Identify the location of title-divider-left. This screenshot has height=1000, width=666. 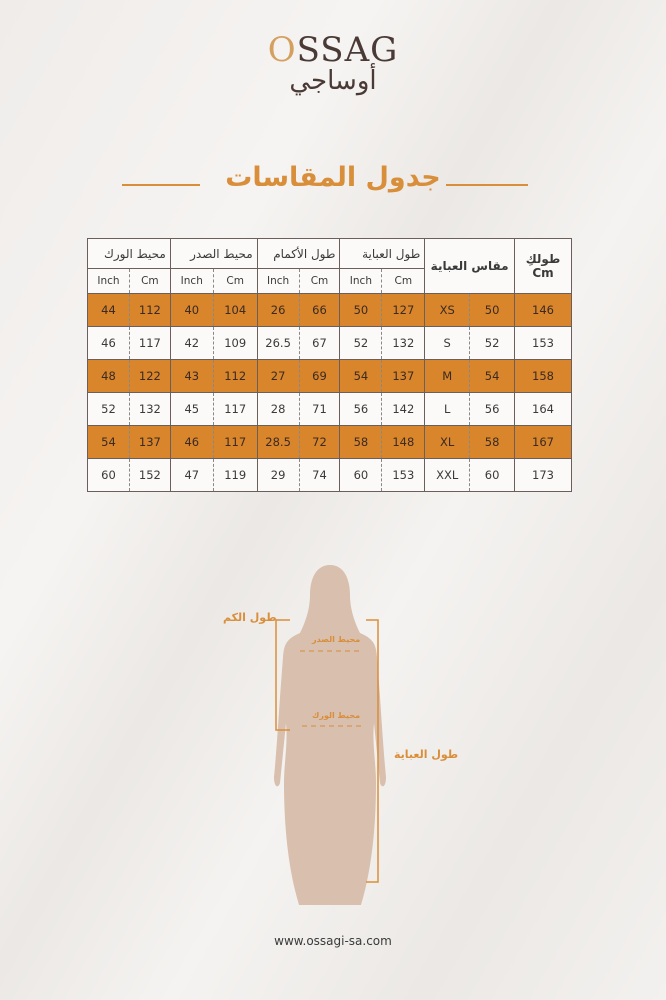
(161, 185).